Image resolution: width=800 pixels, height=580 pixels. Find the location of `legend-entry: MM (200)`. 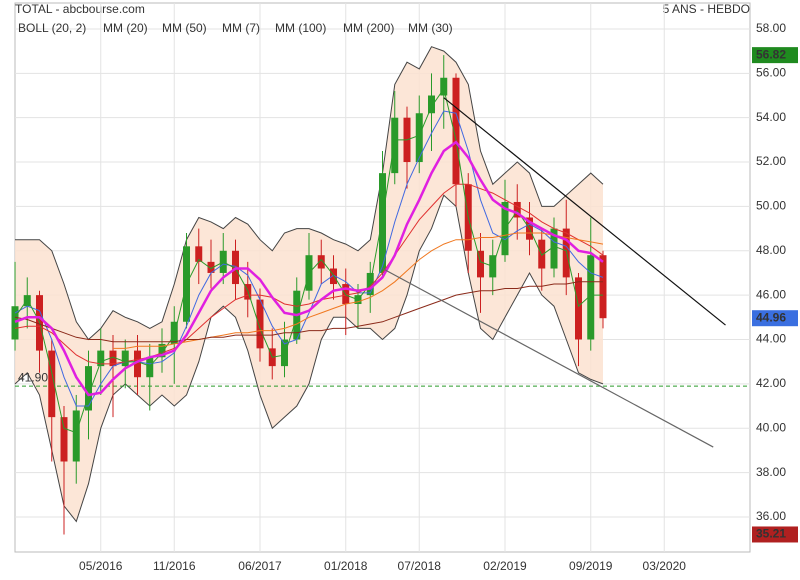

legend-entry: MM (200) is located at coordinates (368, 28).